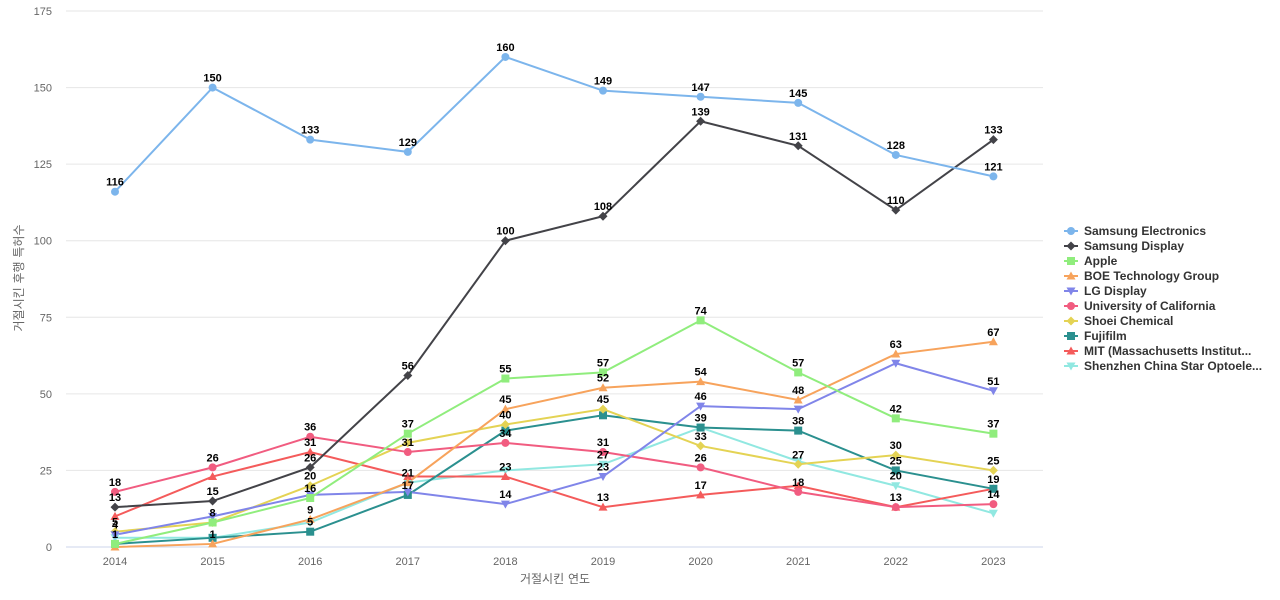  What do you see at coordinates (993, 495) in the screenshot?
I see `data-label: 14` at bounding box center [993, 495].